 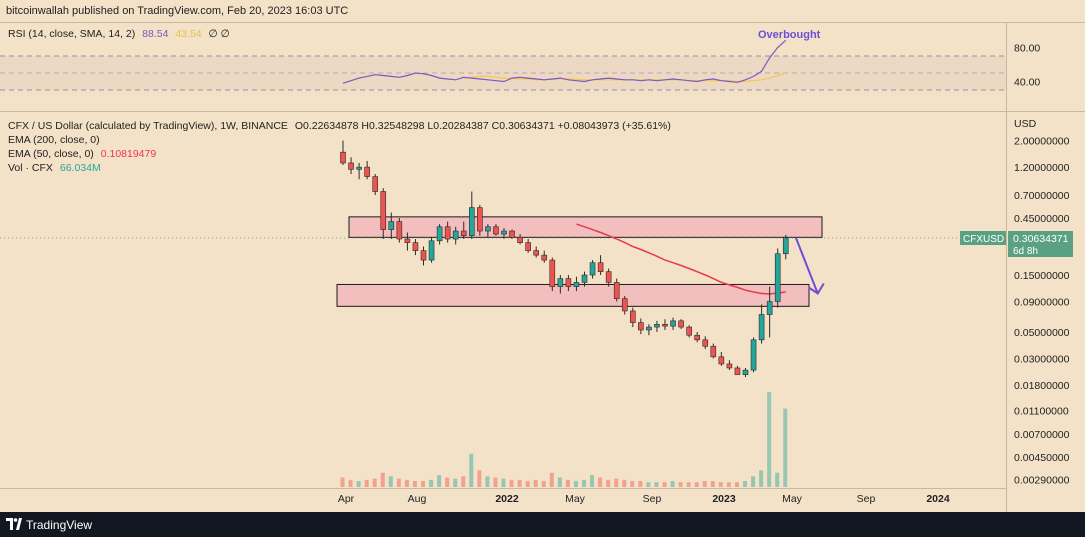 What do you see at coordinates (724, 499) in the screenshot?
I see `time-tick-label: 2023` at bounding box center [724, 499].